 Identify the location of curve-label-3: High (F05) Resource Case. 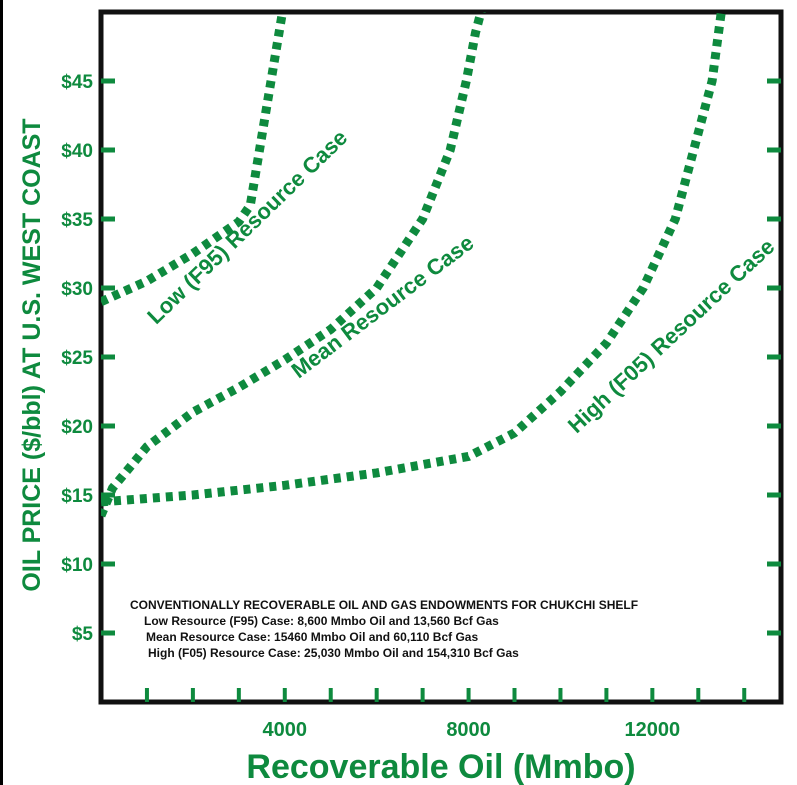
(671, 336).